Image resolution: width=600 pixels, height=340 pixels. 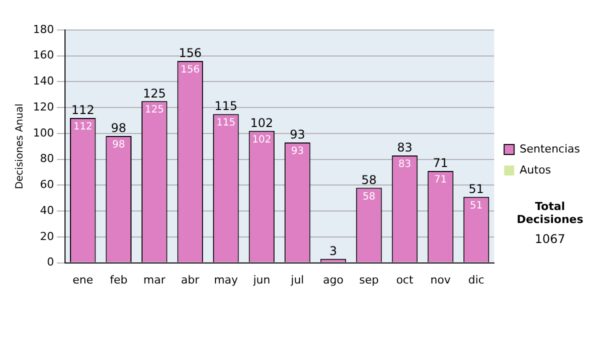 I want to click on x-tick-label: oct, so click(x=405, y=279).